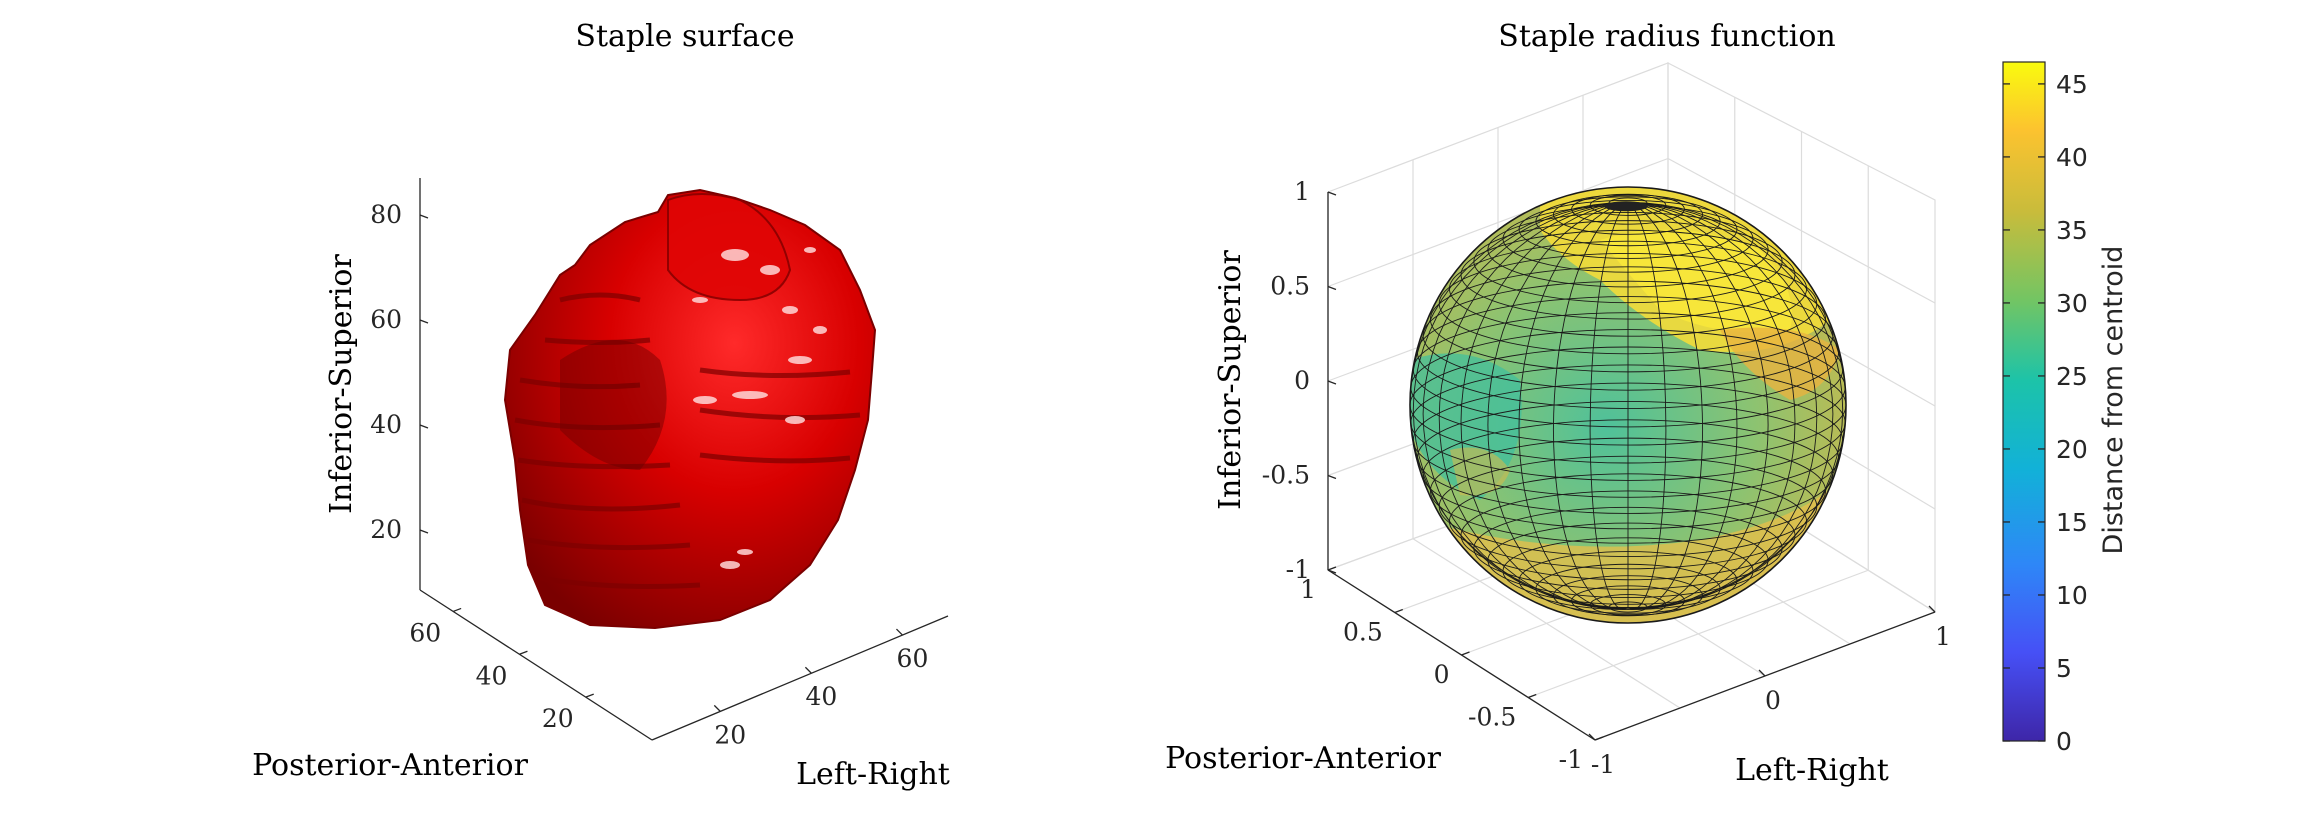 The image size is (2300, 829). Describe the element at coordinates (2064, 741) in the screenshot. I see `colorbar-tick-label: 0` at that location.